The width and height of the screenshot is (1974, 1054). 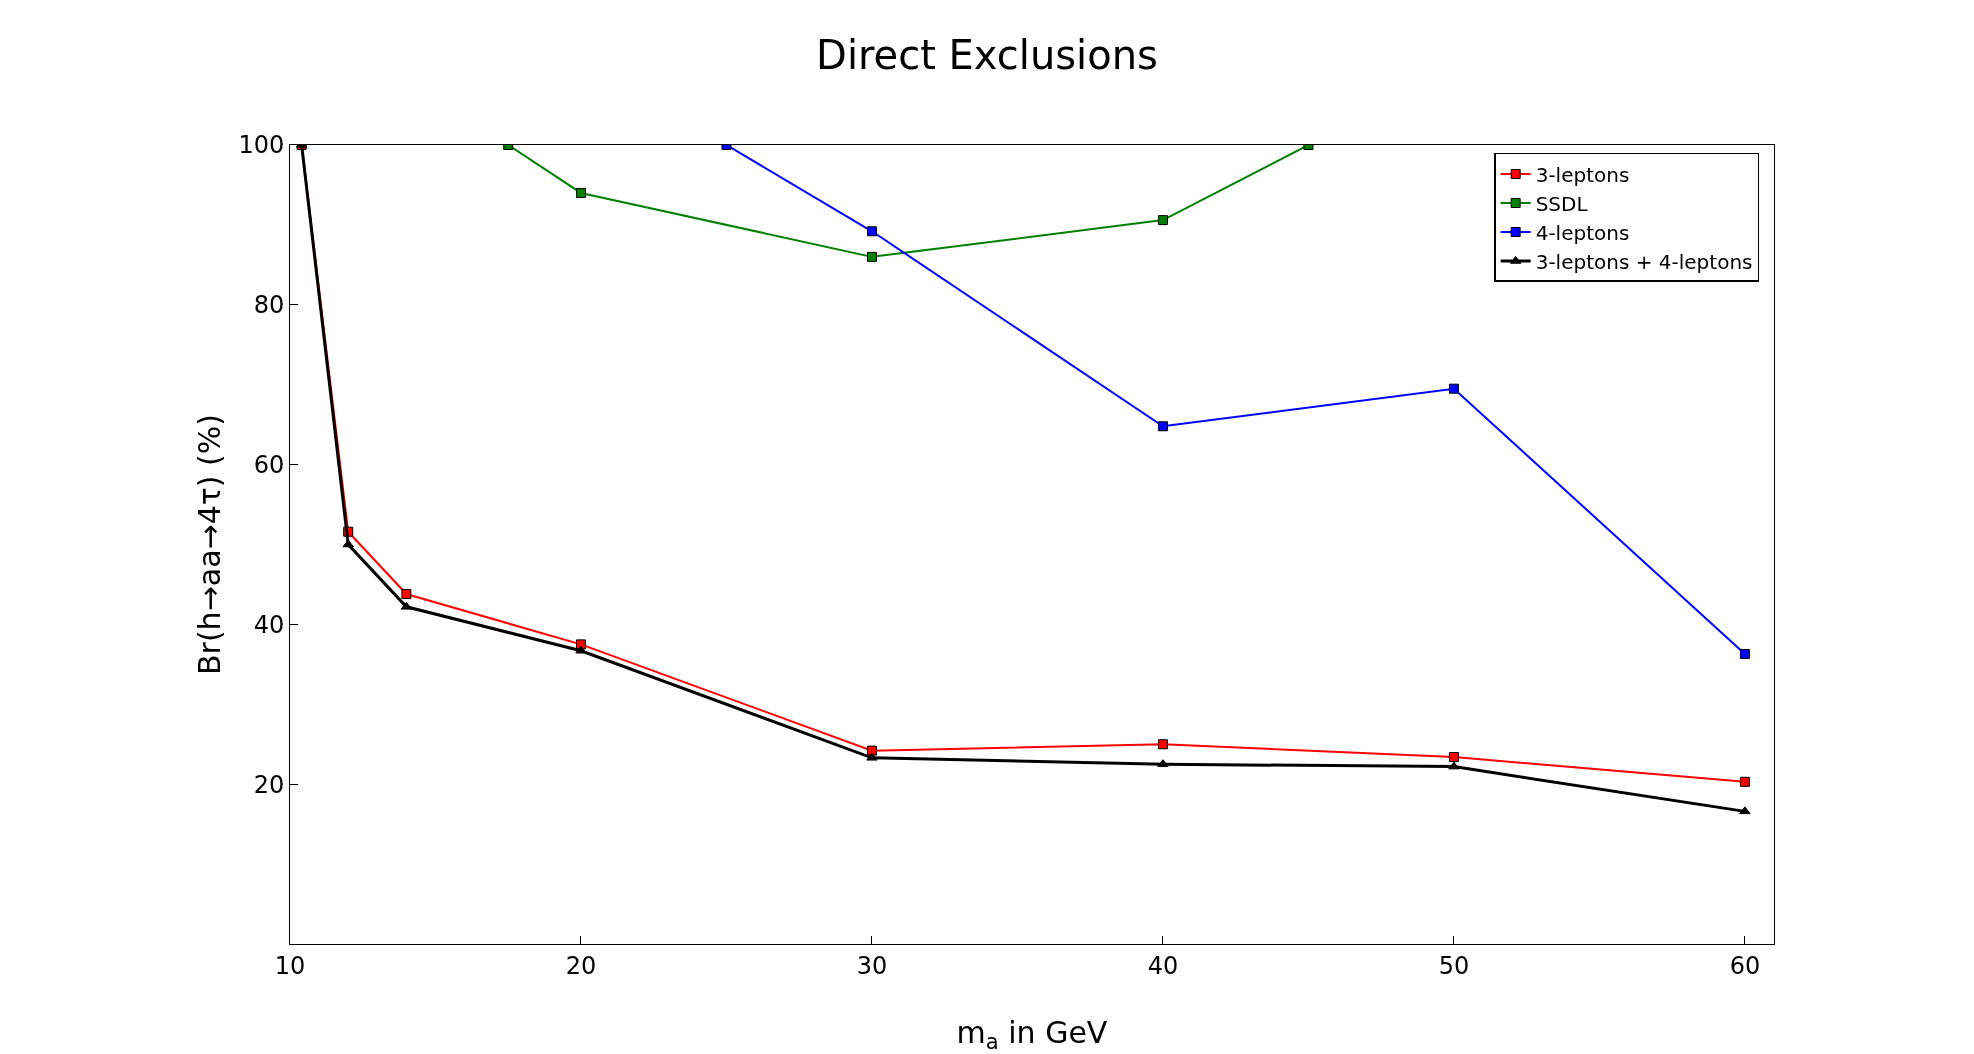 I want to click on y-tick-label: 100, so click(x=261, y=145).